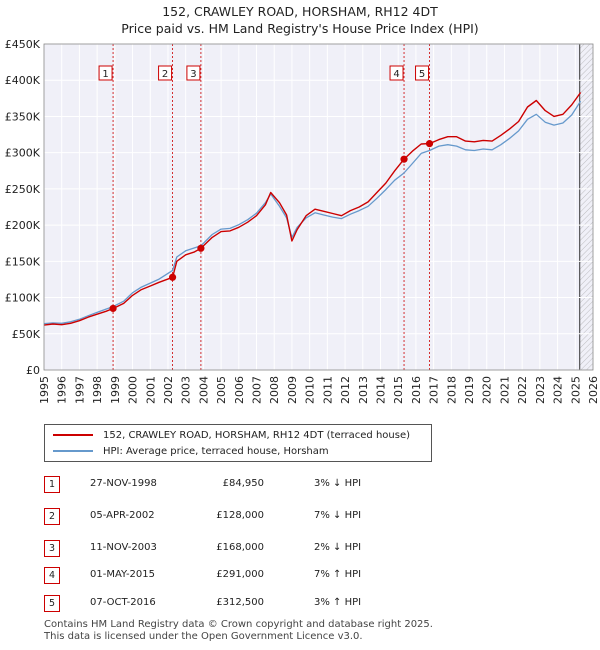 The image size is (600, 650). I want to click on x-tick-label: 2005, so click(221, 390).